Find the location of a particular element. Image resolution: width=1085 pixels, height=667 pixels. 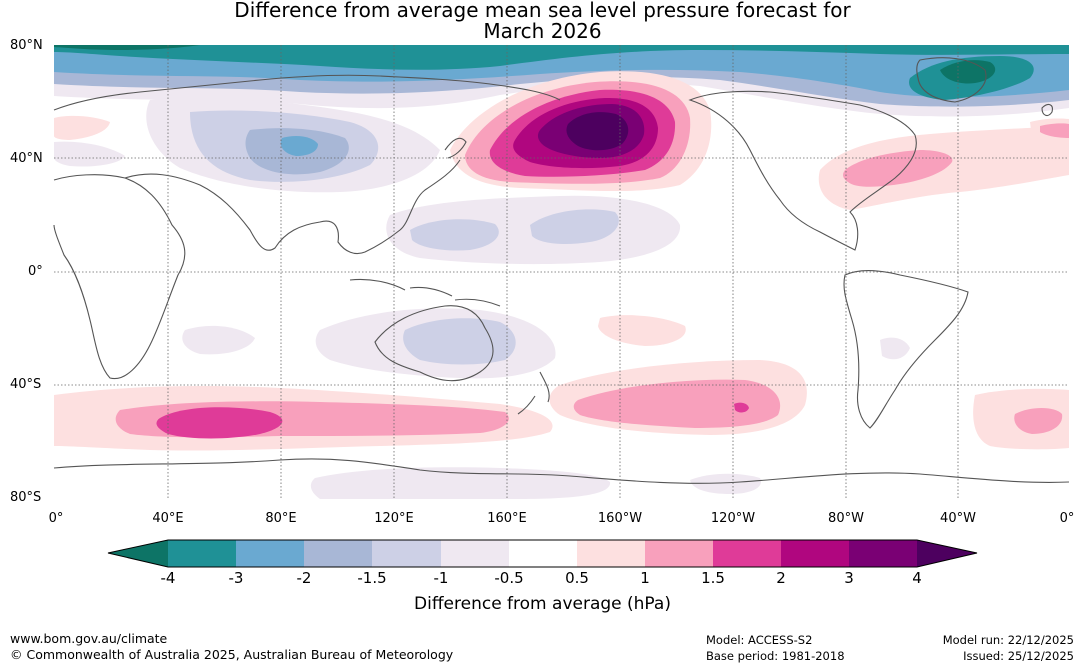

colorbar-tick: 3 is located at coordinates (849, 578).